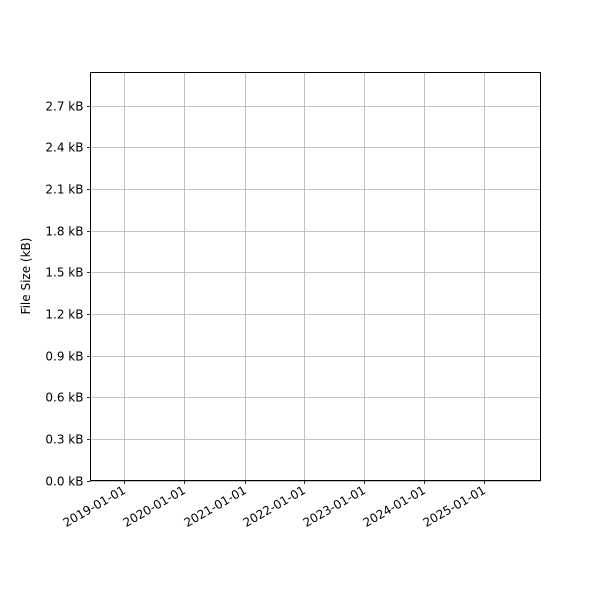  Describe the element at coordinates (64, 315) in the screenshot. I see `y-tick-label: 1.2 kB` at that location.